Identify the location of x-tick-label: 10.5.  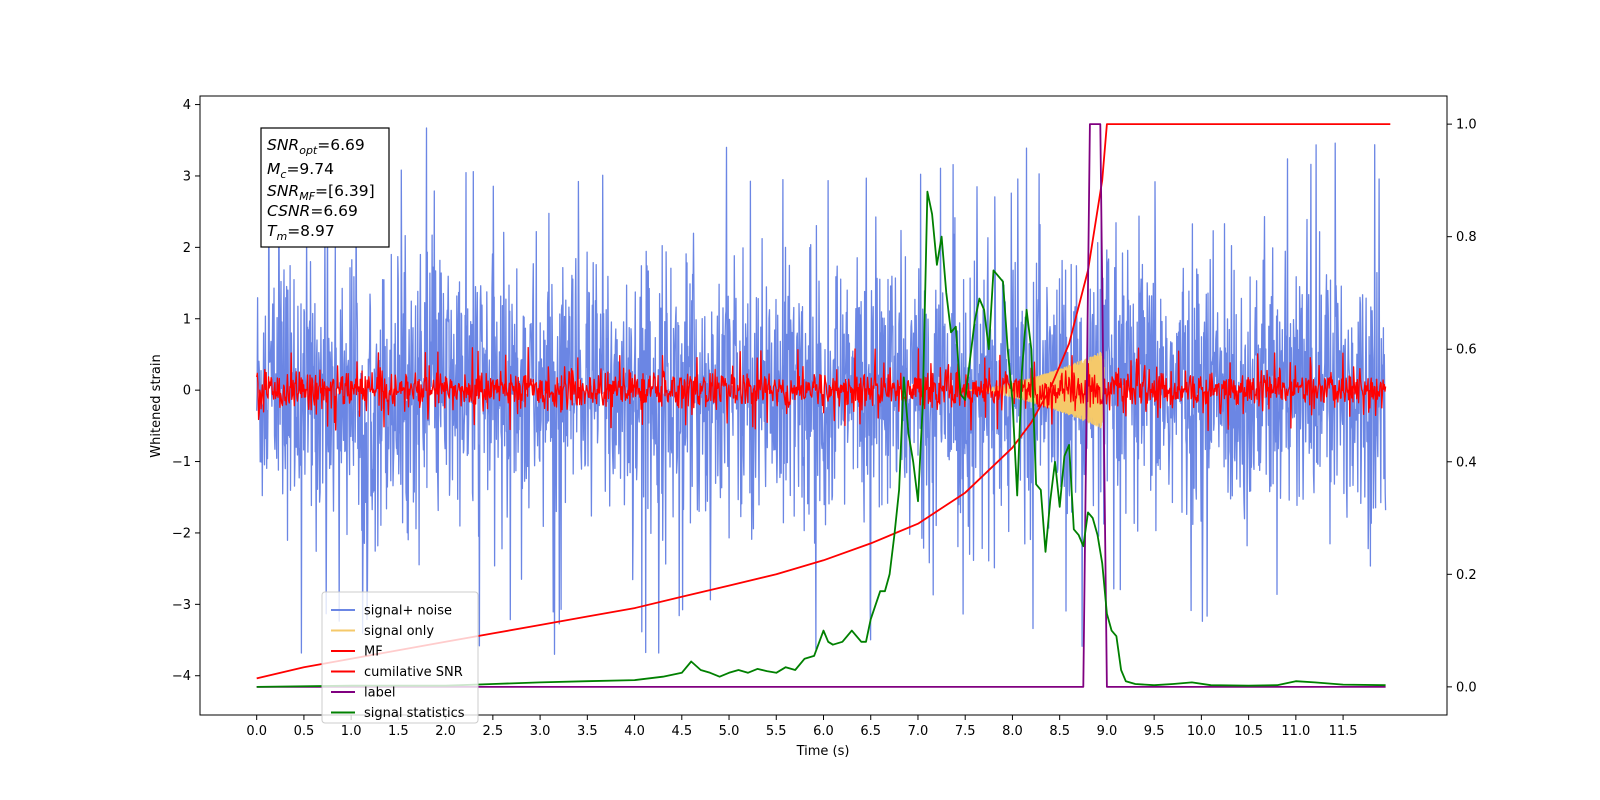
(1248, 731).